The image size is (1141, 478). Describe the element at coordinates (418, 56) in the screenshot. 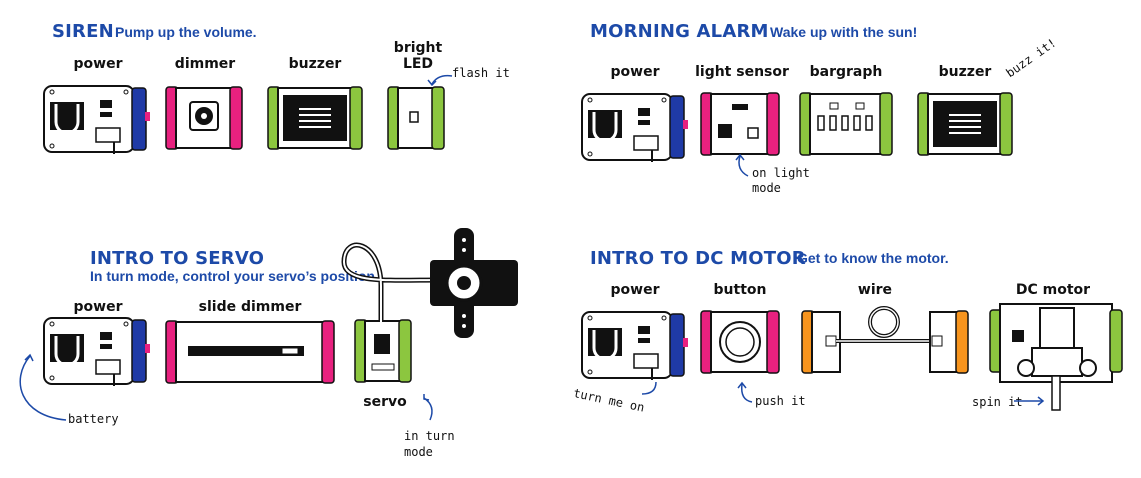

I see `siren-bright-led-label: bright LED` at that location.